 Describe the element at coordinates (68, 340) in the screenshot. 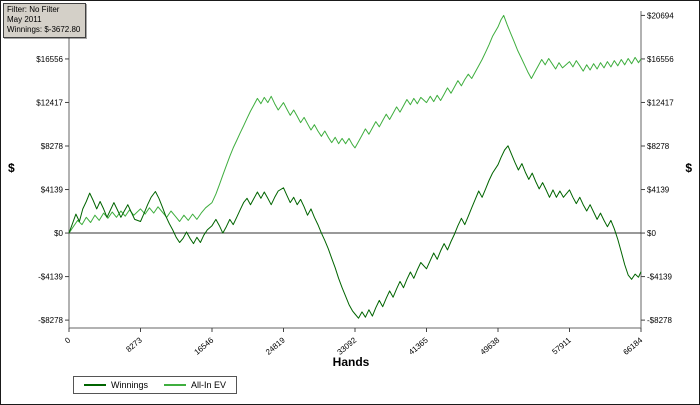

I see `x-tick-label: 0` at that location.